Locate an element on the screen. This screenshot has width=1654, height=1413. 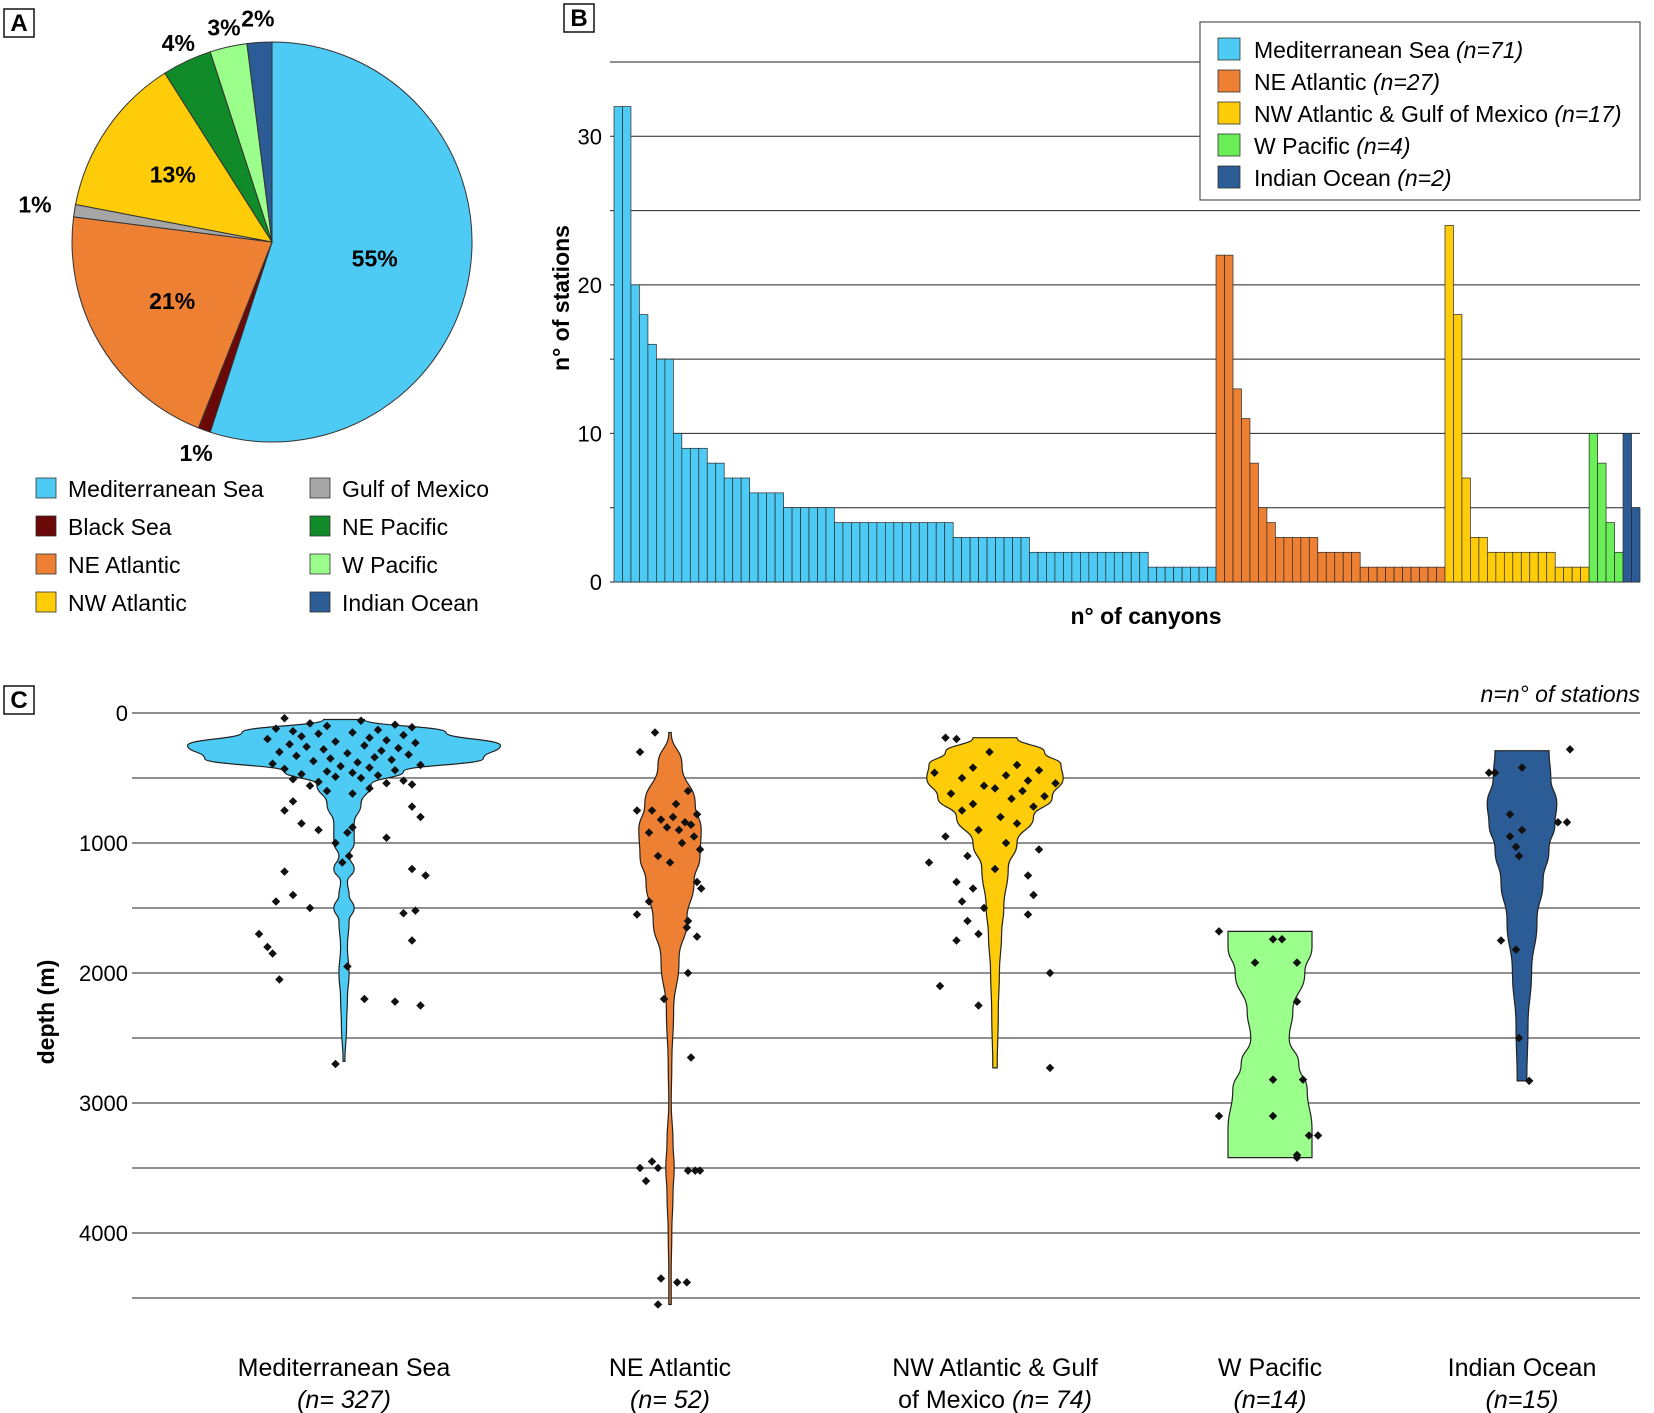
bar-legend-entry-4: Indian Ocean (n=2) is located at coordinates (1353, 178).